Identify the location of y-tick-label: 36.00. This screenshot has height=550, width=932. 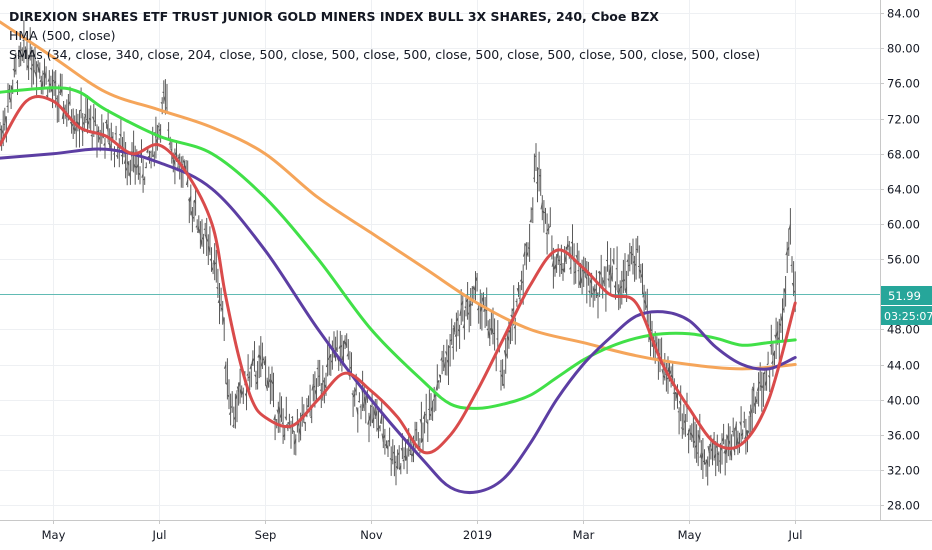
(903, 436).